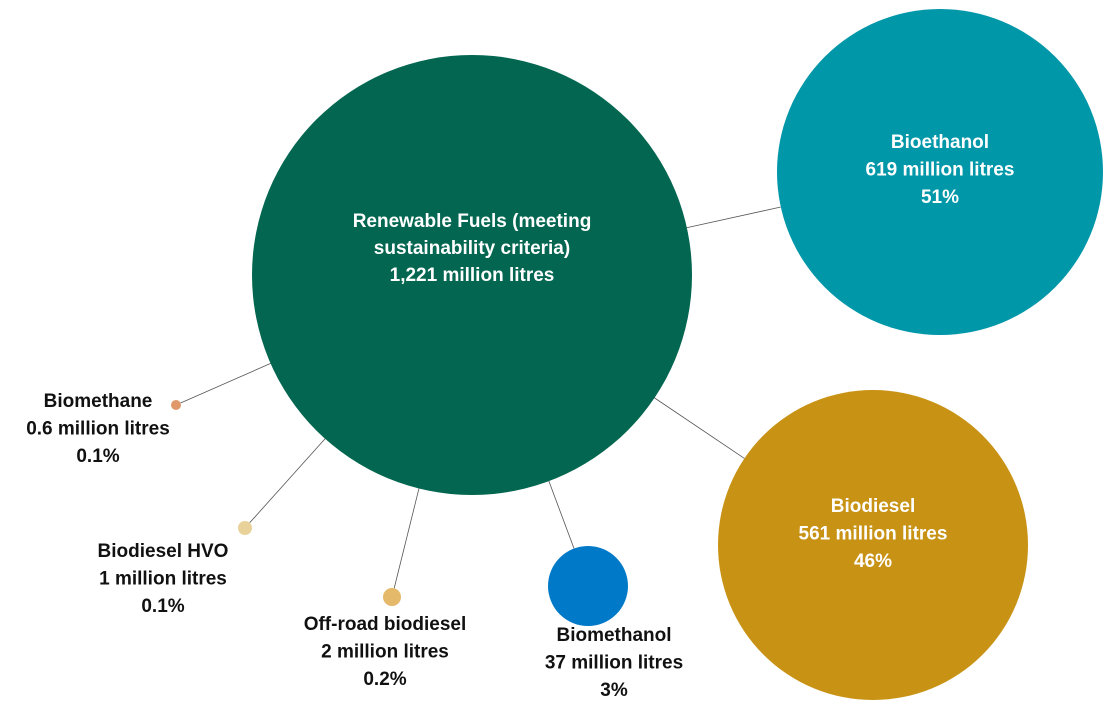  Describe the element at coordinates (163, 579) in the screenshot. I see `node-amount: 1 million litres` at that location.